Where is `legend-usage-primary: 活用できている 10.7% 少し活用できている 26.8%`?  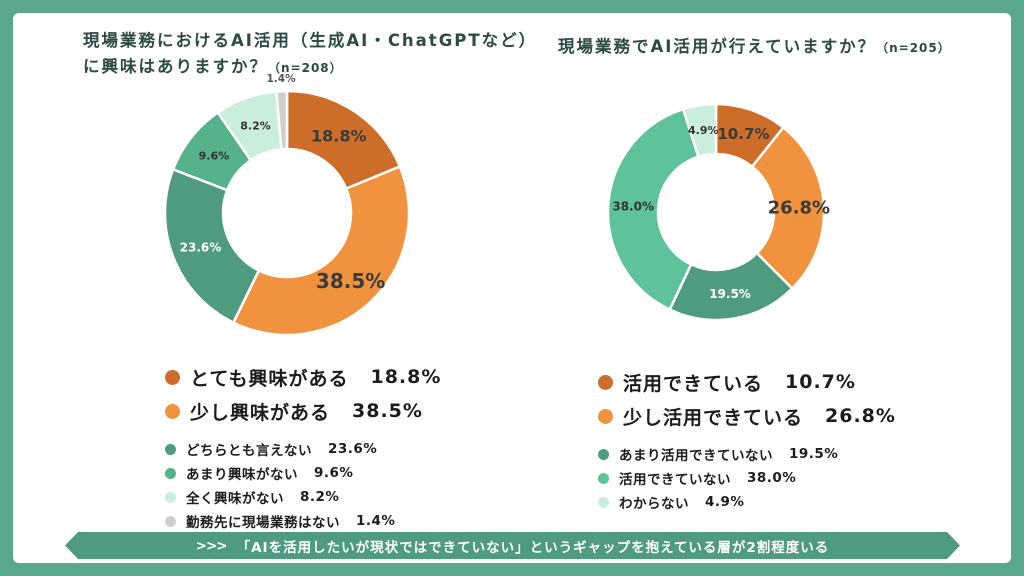 legend-usage-primary: 活用できている 10.7% 少し活用できている 26.8% is located at coordinates (747, 399).